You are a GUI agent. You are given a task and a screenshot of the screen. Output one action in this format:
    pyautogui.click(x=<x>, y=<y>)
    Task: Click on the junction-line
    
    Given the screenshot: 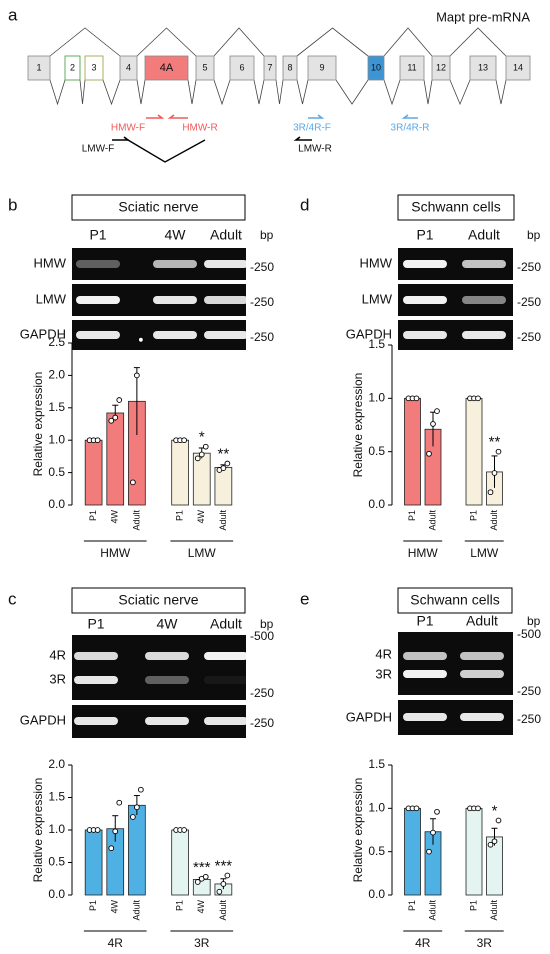 What is the action you would take?
    pyautogui.click(x=166, y=151)
    